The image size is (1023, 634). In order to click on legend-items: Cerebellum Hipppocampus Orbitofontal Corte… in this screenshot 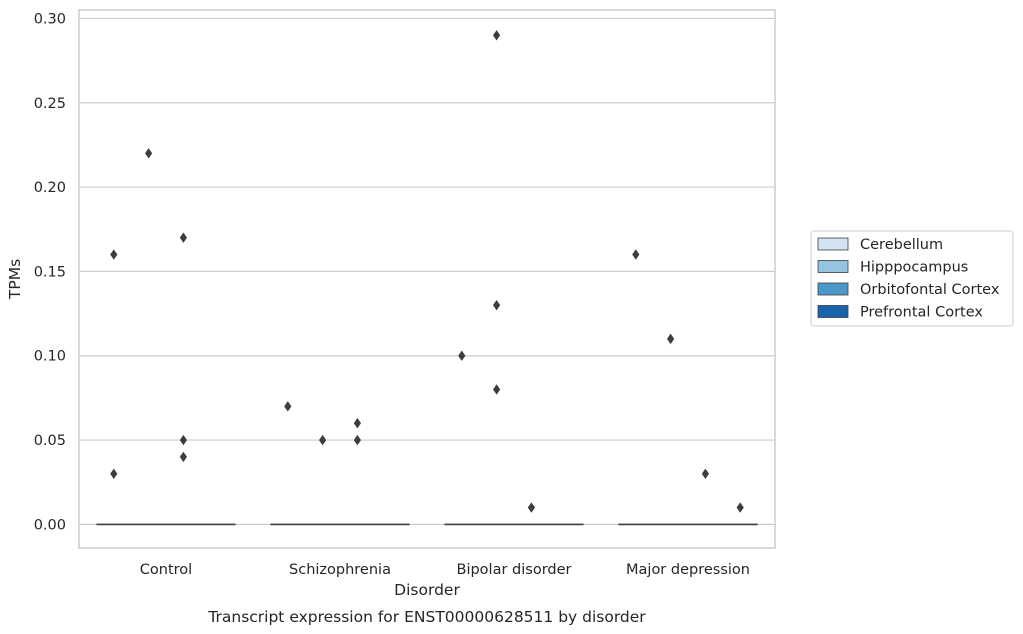, I will do `click(908, 279)`.